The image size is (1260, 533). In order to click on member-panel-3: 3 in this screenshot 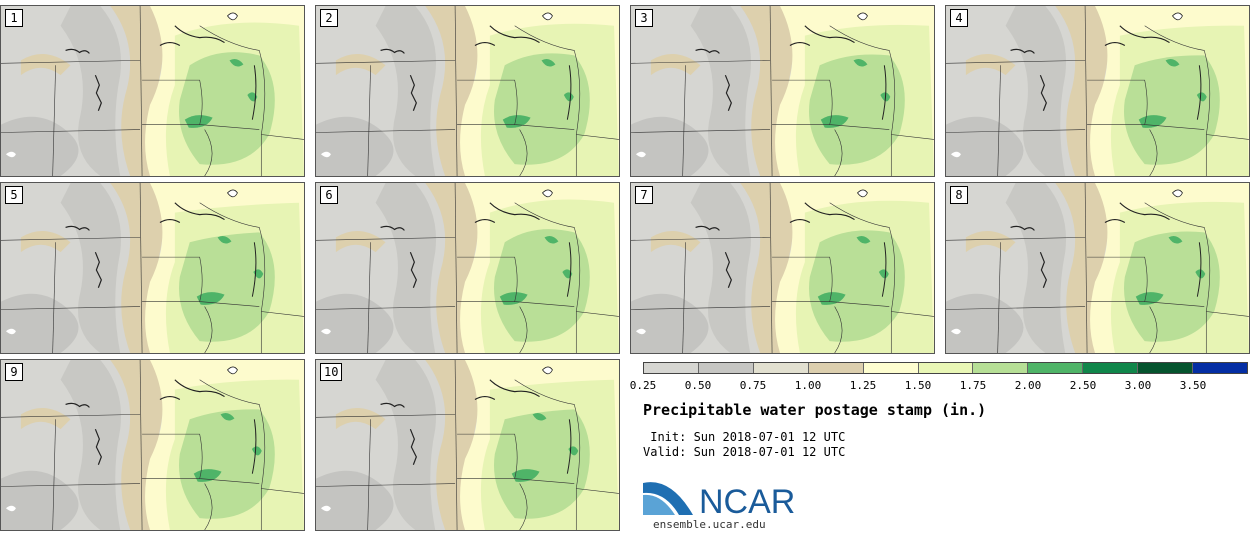, I will do `click(782, 91)`.